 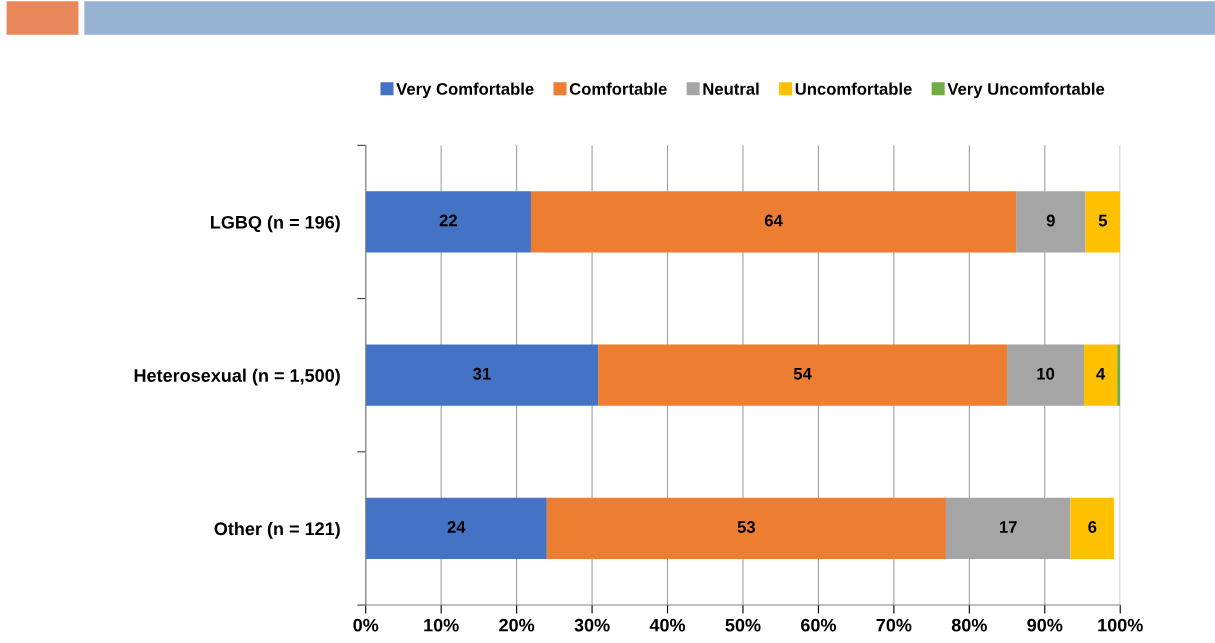 What do you see at coordinates (618, 88) in the screenshot?
I see `legend-label: Comfortable` at bounding box center [618, 88].